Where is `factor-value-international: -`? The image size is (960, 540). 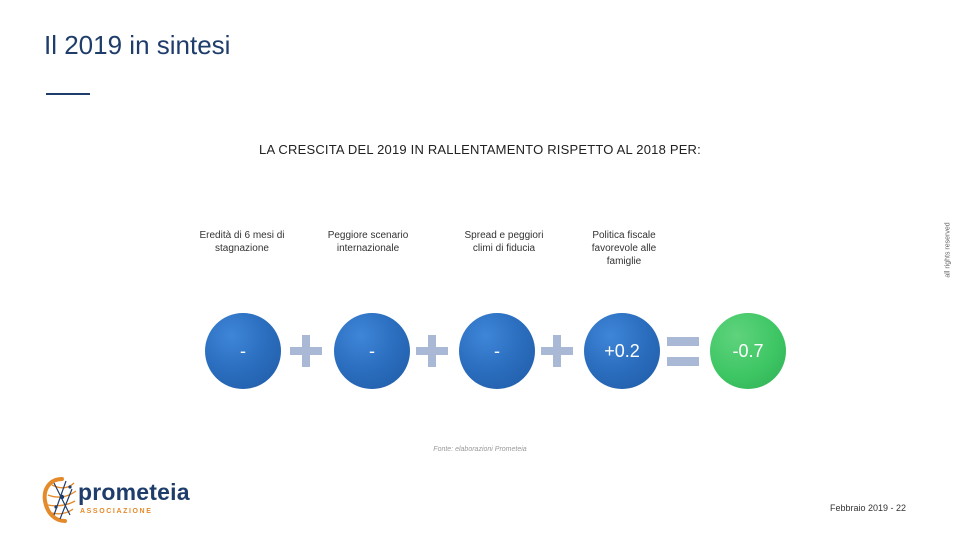 factor-value-international: - is located at coordinates (372, 350).